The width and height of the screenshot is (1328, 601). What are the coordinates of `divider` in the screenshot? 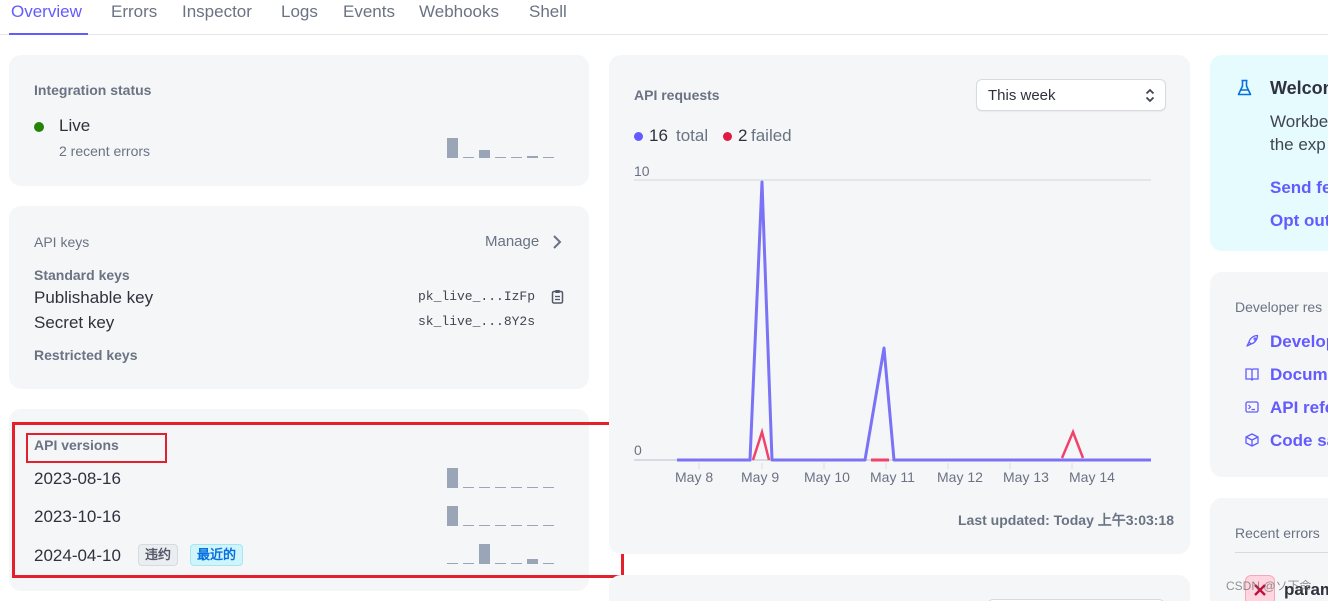 It's located at (1281, 552).